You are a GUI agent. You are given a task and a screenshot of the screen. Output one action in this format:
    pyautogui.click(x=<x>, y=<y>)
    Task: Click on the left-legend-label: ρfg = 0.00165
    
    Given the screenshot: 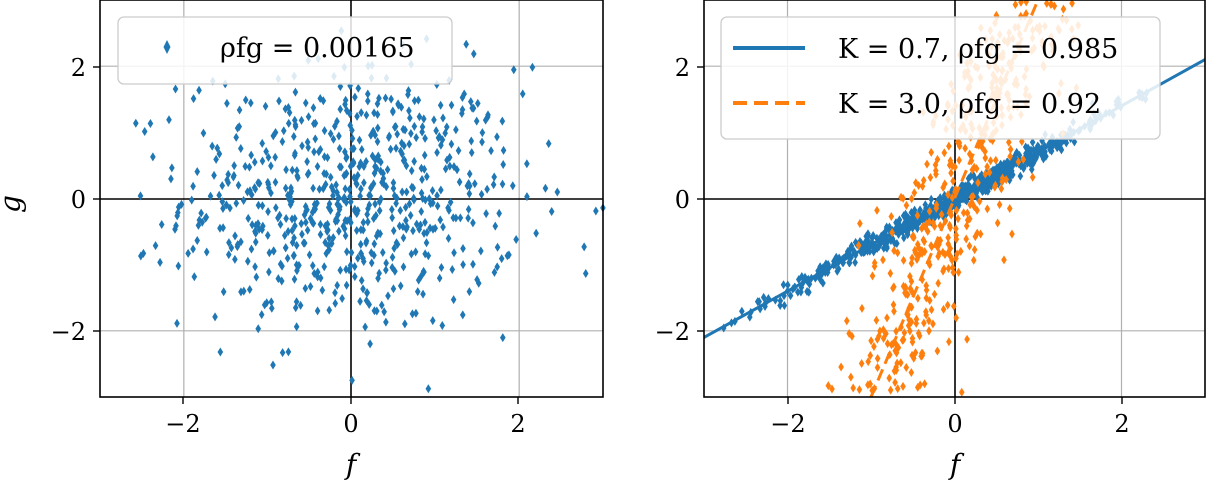 What is the action you would take?
    pyautogui.click(x=317, y=48)
    